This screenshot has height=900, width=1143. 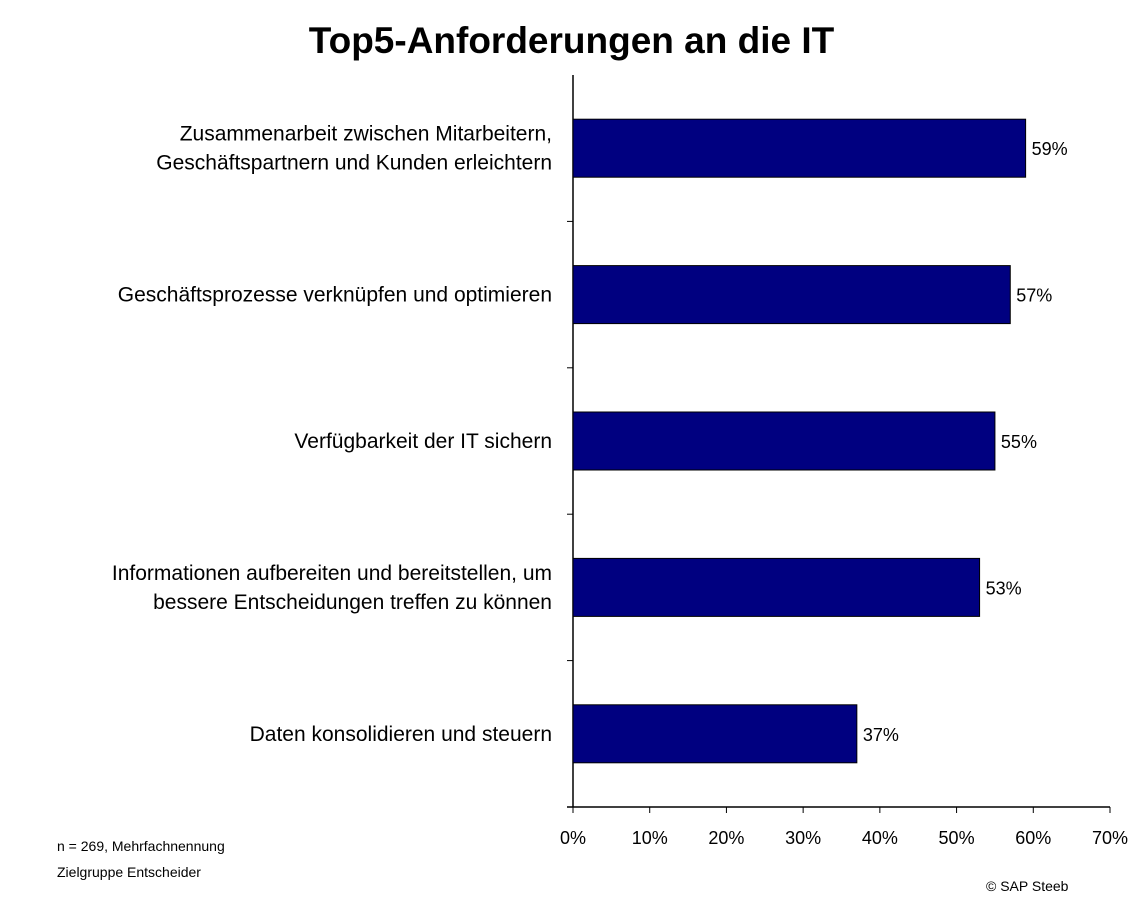 I want to click on category-label: Verfügbarkeit der IT sichern, so click(x=423, y=441).